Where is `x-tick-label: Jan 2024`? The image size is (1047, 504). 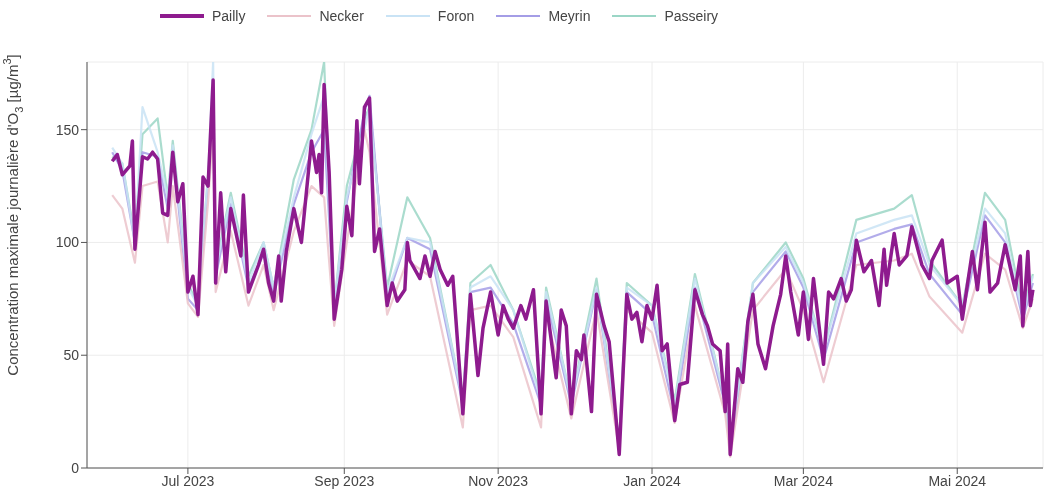
x-tick-label: Jan 2024 is located at coordinates (652, 480).